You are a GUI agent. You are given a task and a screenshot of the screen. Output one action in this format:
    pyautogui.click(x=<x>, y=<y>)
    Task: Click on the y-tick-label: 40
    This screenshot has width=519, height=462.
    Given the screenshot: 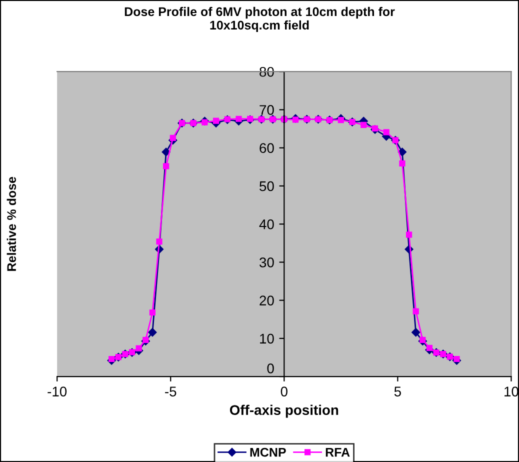 What is the action you would take?
    pyautogui.click(x=266, y=224)
    